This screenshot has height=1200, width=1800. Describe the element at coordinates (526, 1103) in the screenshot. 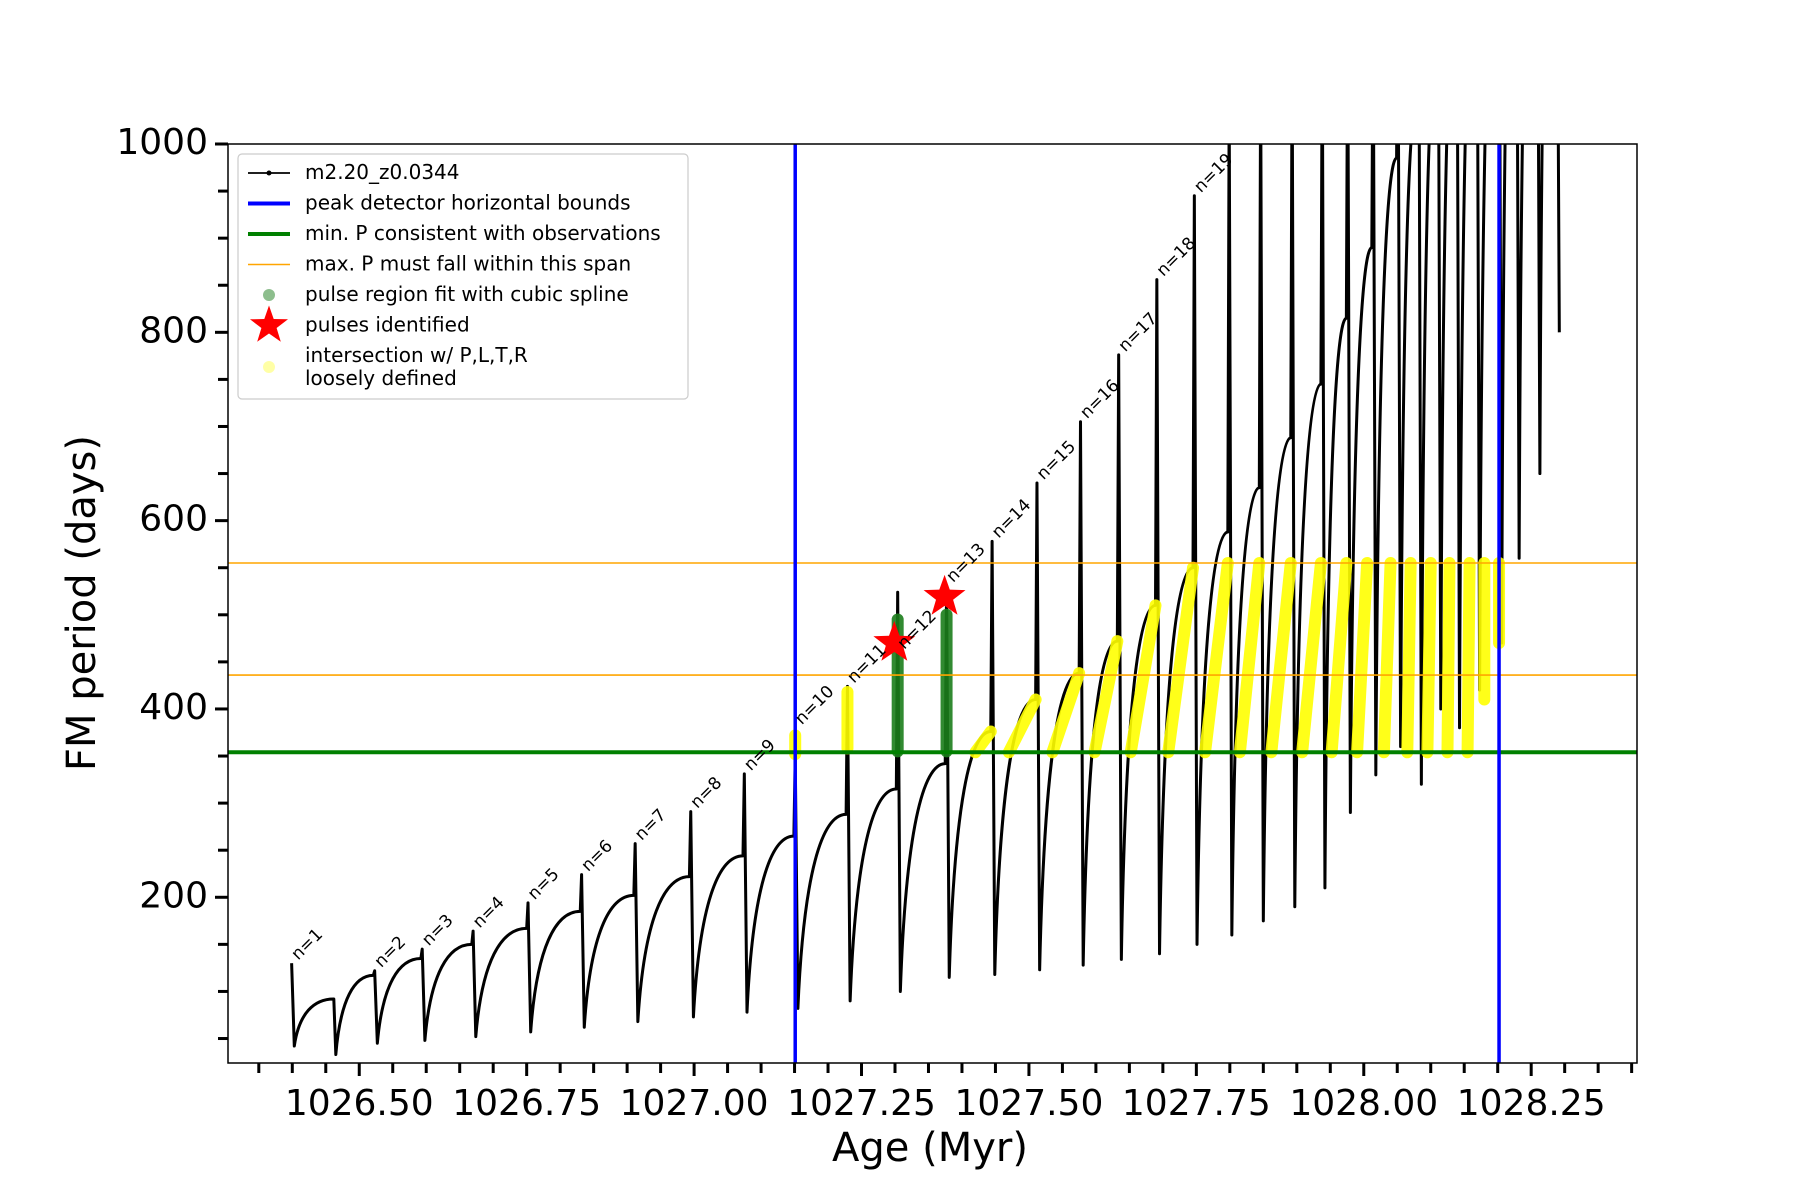

I see `x-tick-label: 1026.75` at that location.